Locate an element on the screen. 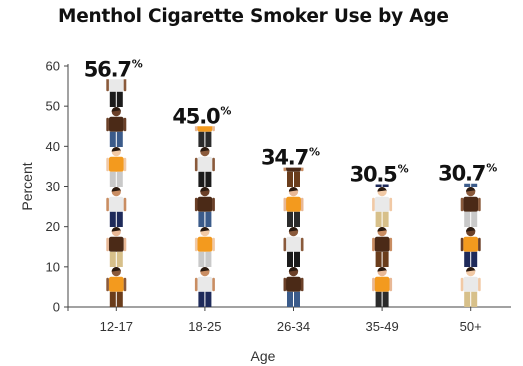 This screenshot has height=366, width=523. y-tick-label: 0 is located at coordinates (56, 307).